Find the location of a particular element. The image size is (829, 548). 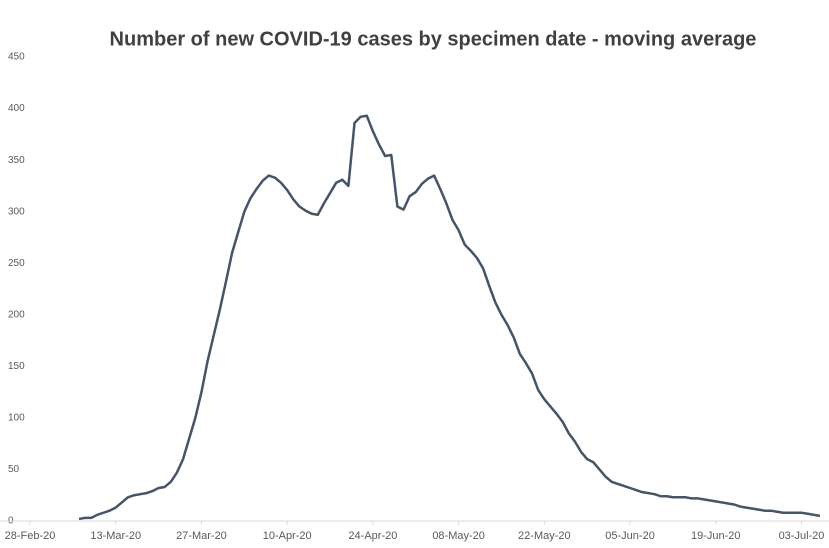

y-tick-label: 50 is located at coordinates (14, 469).